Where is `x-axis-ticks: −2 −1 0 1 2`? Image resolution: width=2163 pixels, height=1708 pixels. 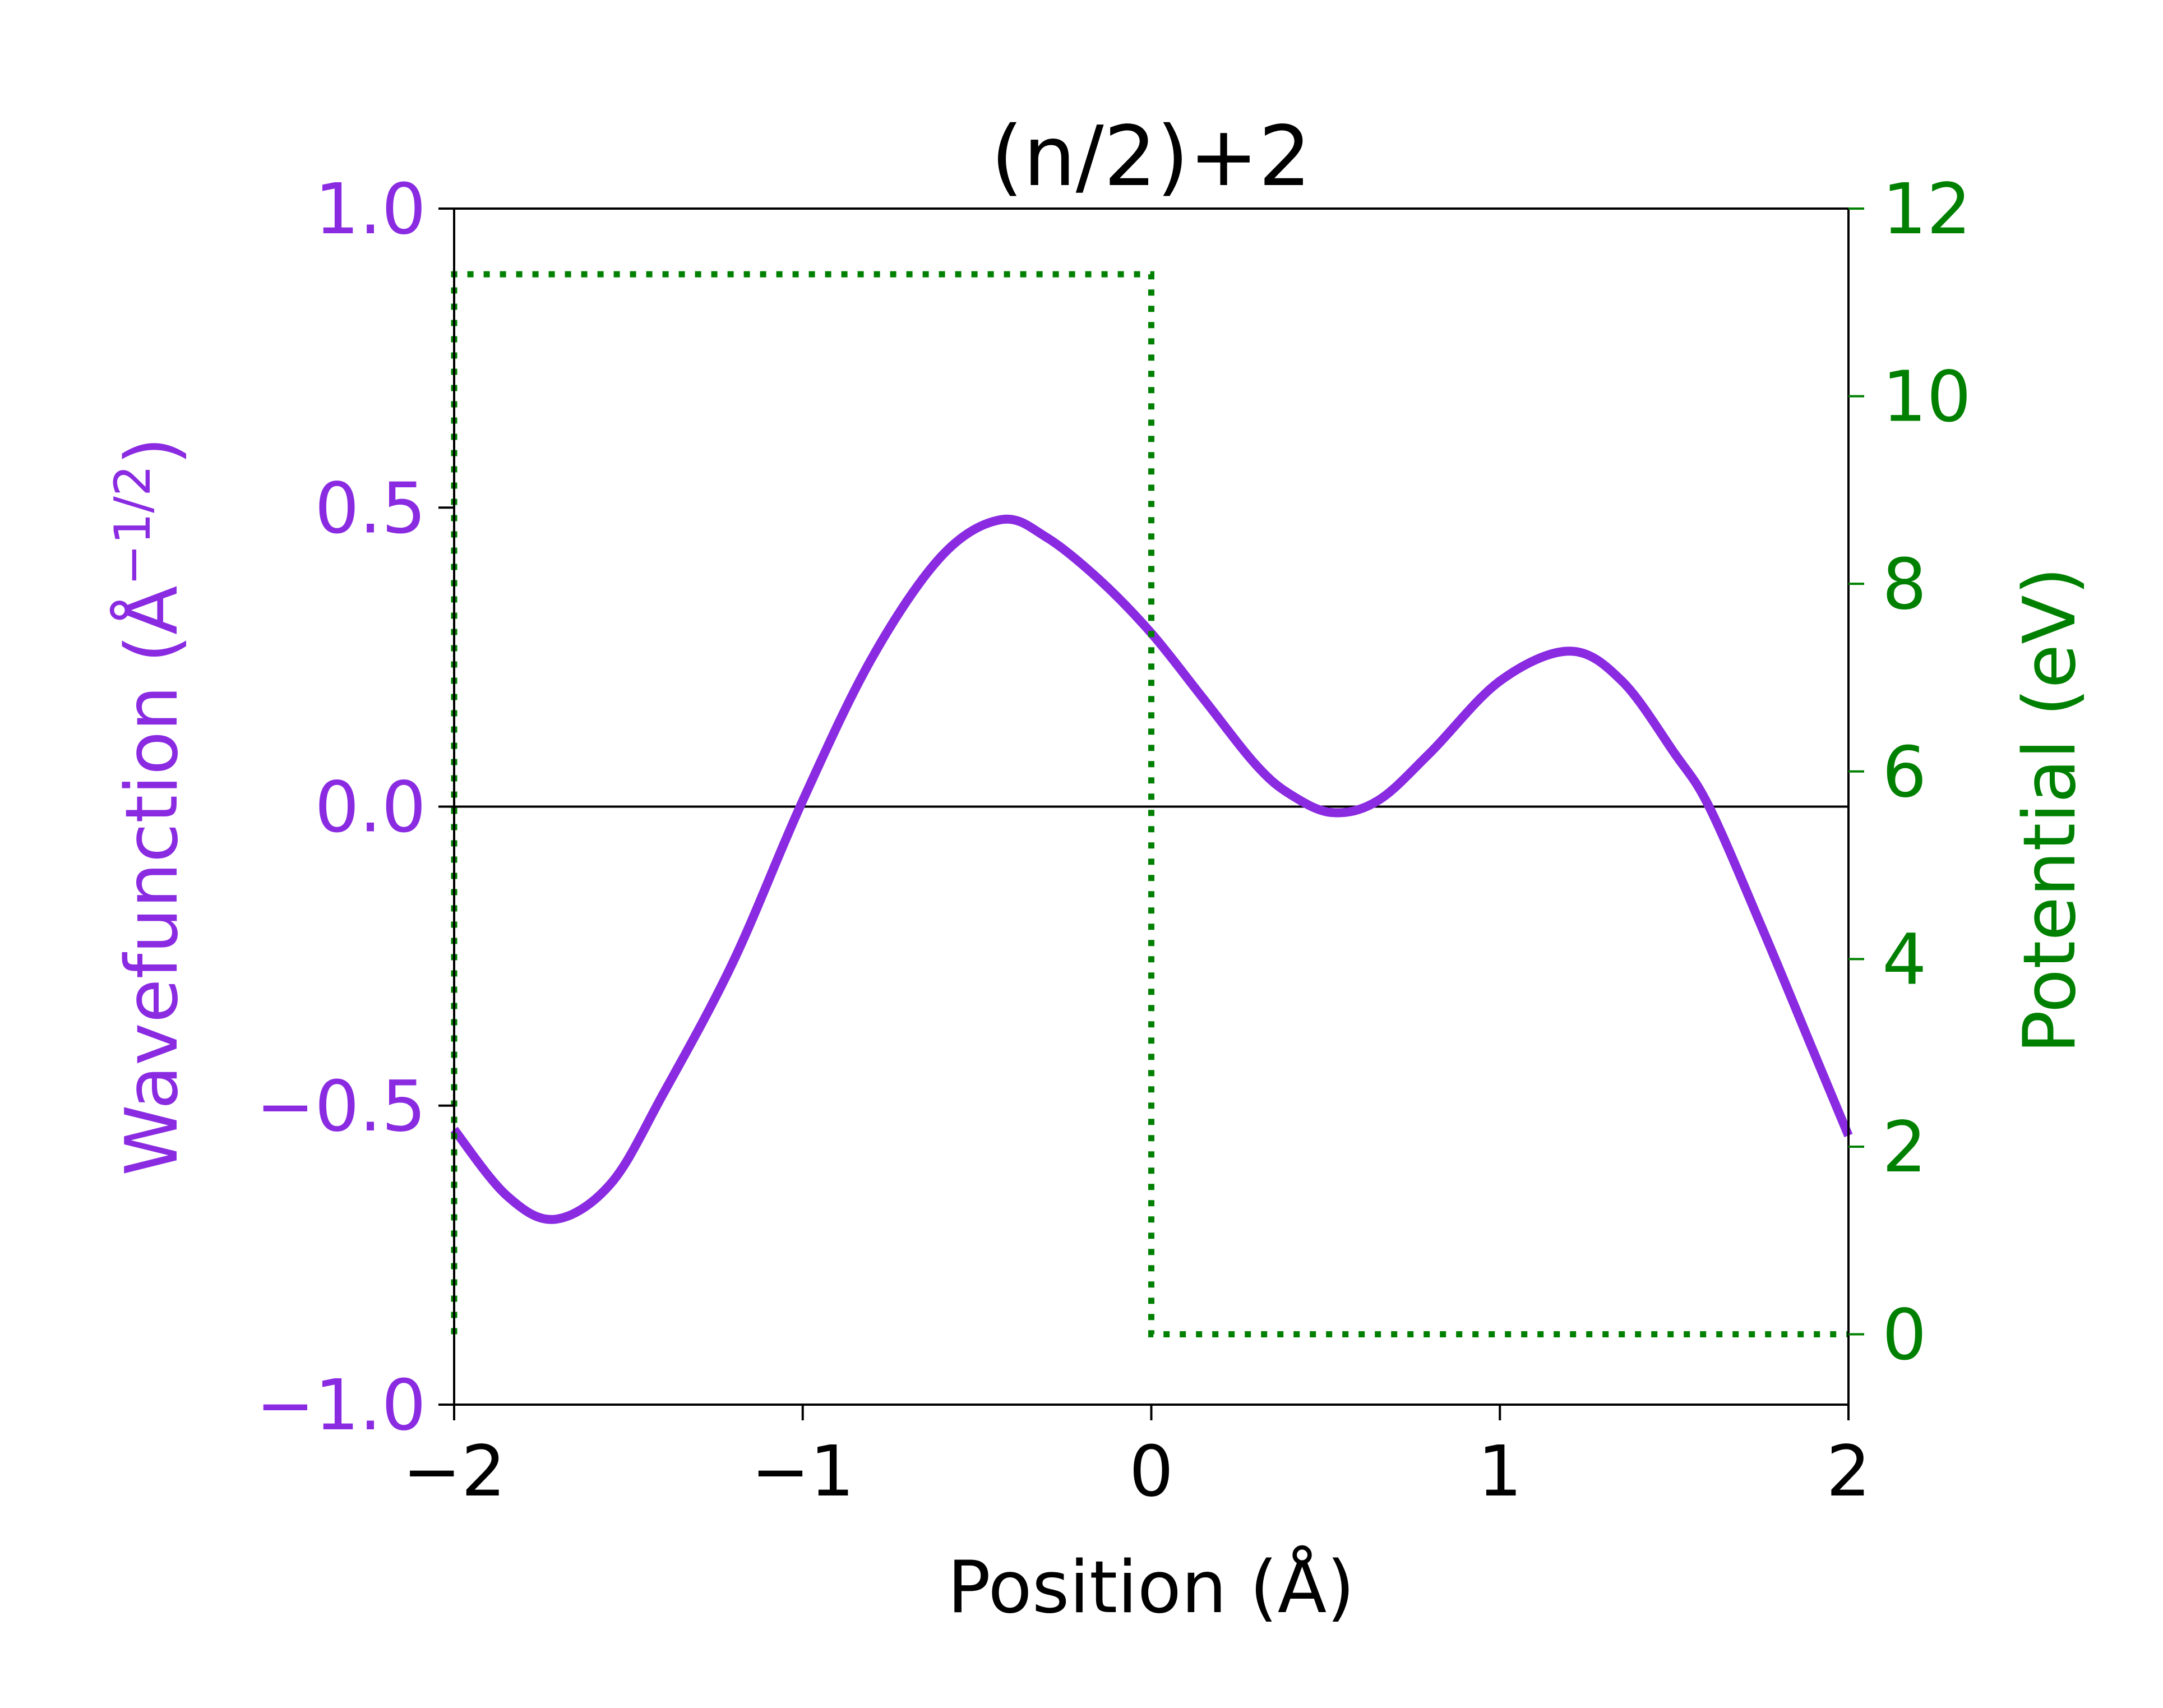 x-axis-ticks: −2 −1 0 1 2 is located at coordinates (1137, 1458).